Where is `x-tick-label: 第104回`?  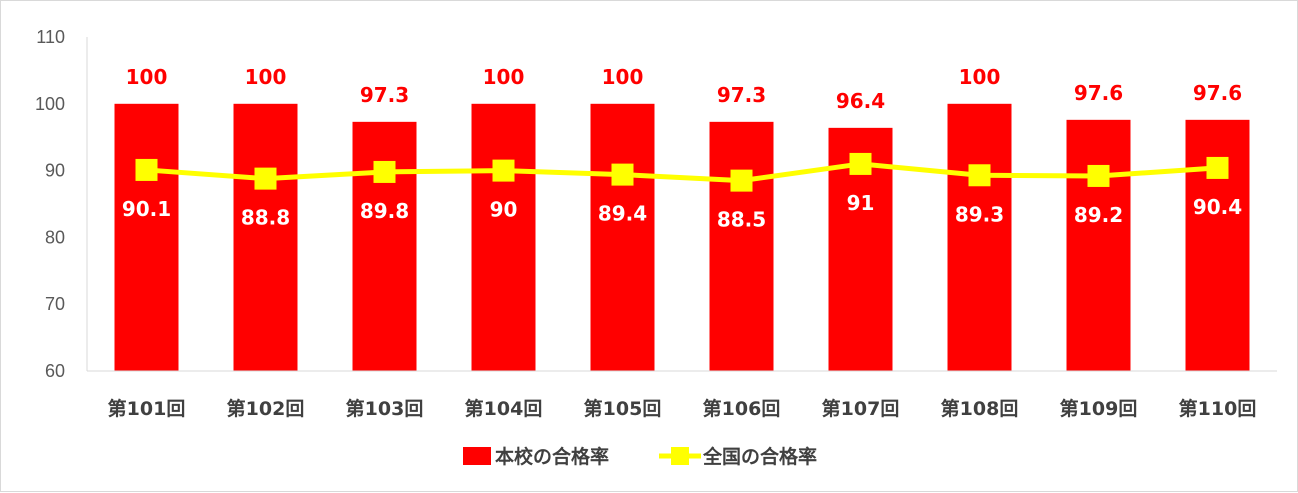 x-tick-label: 第104回 is located at coordinates (504, 408).